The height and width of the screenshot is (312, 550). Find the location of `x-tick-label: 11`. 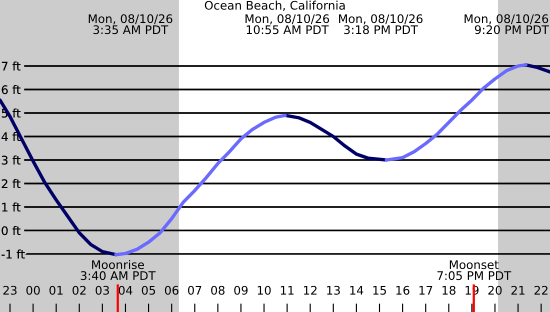

x-tick-label: 11 is located at coordinates (287, 290).